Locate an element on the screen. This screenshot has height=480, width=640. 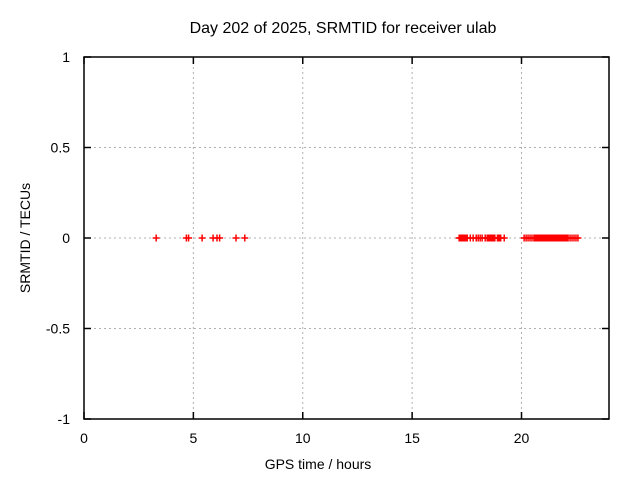
x-tick-label: 20 is located at coordinates (522, 438).